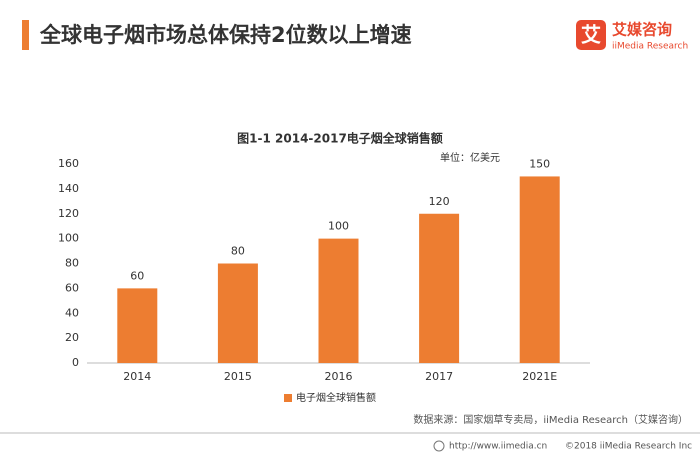 The image size is (700, 455). Describe the element at coordinates (68, 213) in the screenshot. I see `y-tick-label: 120` at that location.